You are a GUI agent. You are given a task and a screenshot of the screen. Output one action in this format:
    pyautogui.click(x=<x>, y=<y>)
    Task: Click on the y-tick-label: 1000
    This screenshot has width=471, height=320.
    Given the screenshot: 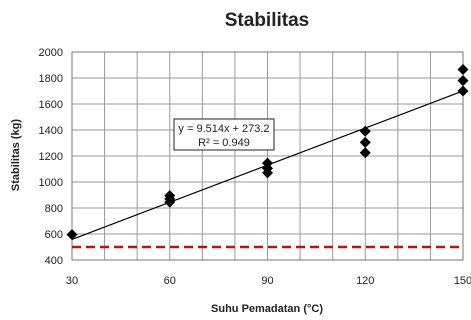 What is the action you would take?
    pyautogui.click(x=51, y=183)
    